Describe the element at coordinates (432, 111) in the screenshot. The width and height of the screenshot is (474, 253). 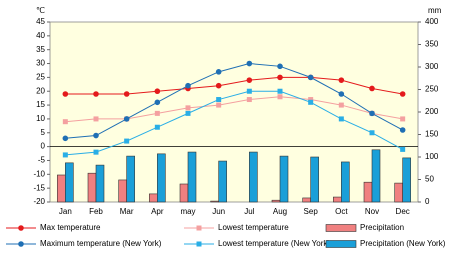
I see `y2-tick-label: 200` at that location.